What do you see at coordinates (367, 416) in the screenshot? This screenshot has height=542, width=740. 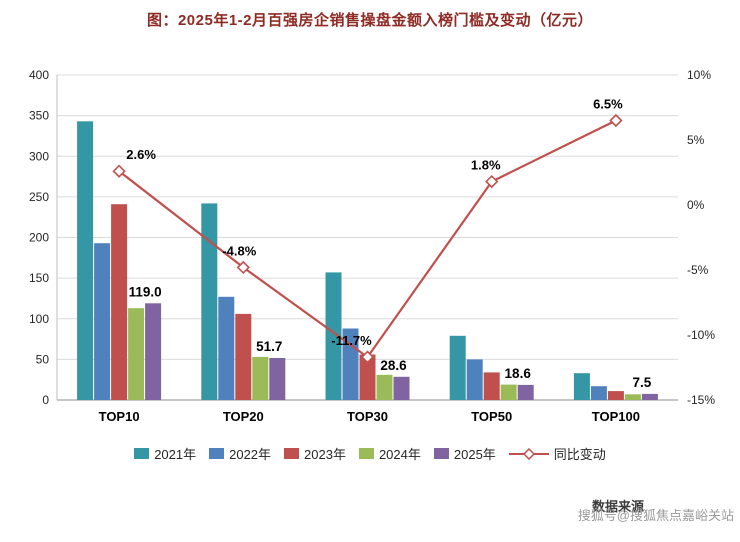 I see `category-label: TOP30` at bounding box center [367, 416].